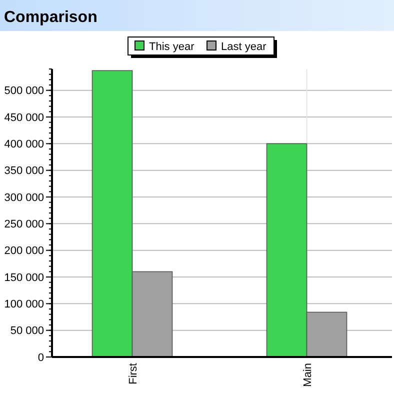 The width and height of the screenshot is (394, 400). Describe the element at coordinates (41, 358) in the screenshot. I see `y-tick-label: 0` at that location.